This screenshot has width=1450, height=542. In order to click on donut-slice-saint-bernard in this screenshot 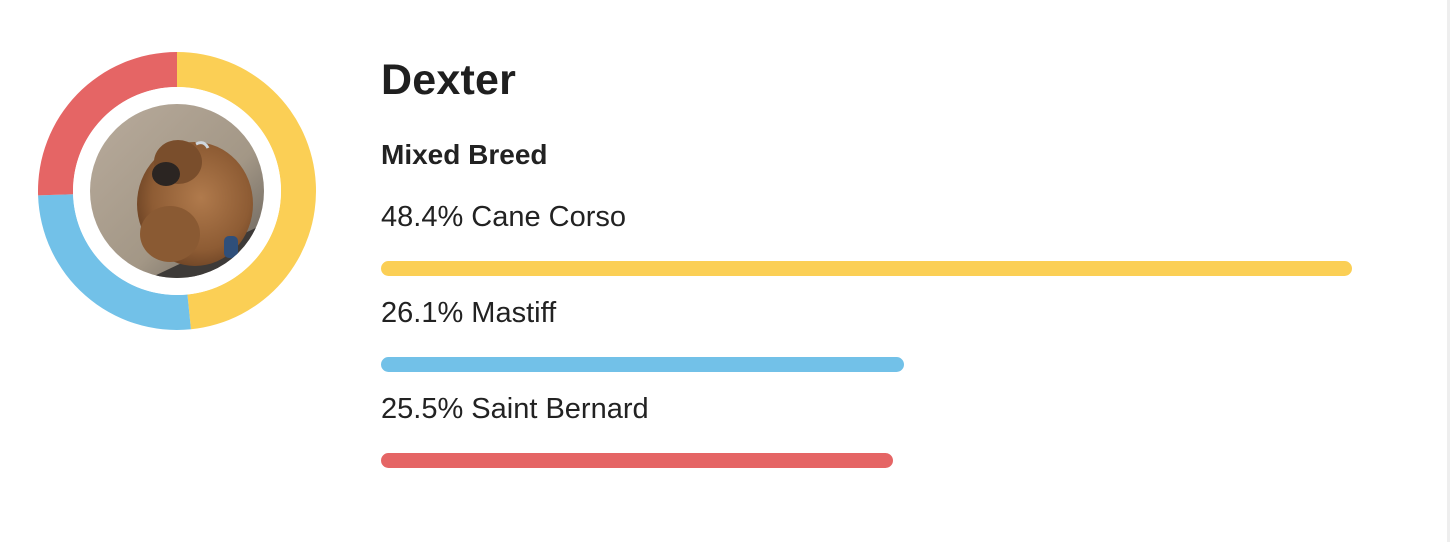, I will do `click(107, 124)`.